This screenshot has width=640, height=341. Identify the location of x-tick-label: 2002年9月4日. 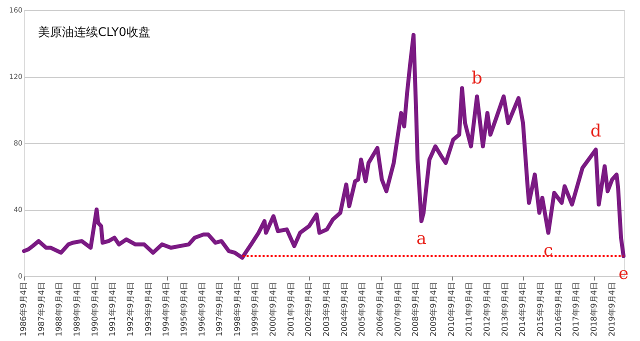
(309, 309).